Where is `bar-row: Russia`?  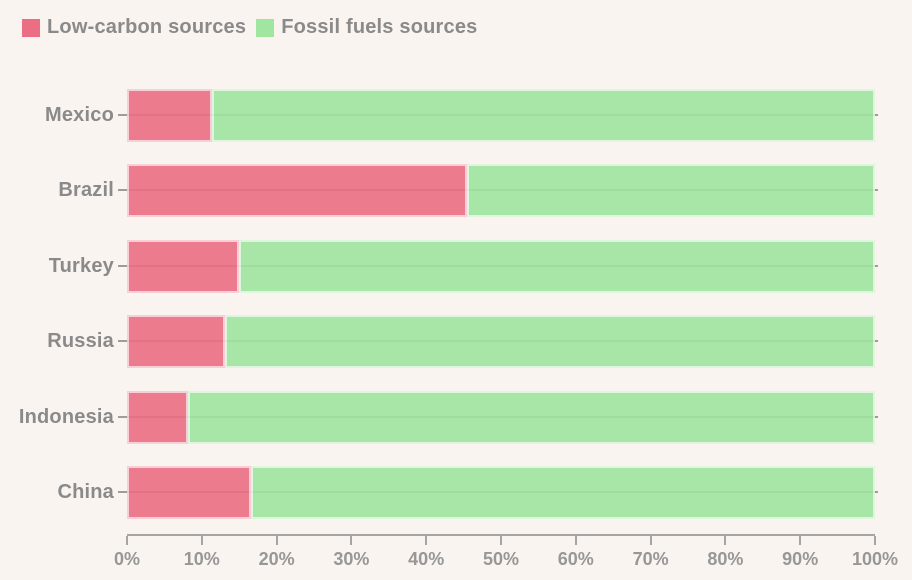 bar-row: Russia is located at coordinates (456, 342).